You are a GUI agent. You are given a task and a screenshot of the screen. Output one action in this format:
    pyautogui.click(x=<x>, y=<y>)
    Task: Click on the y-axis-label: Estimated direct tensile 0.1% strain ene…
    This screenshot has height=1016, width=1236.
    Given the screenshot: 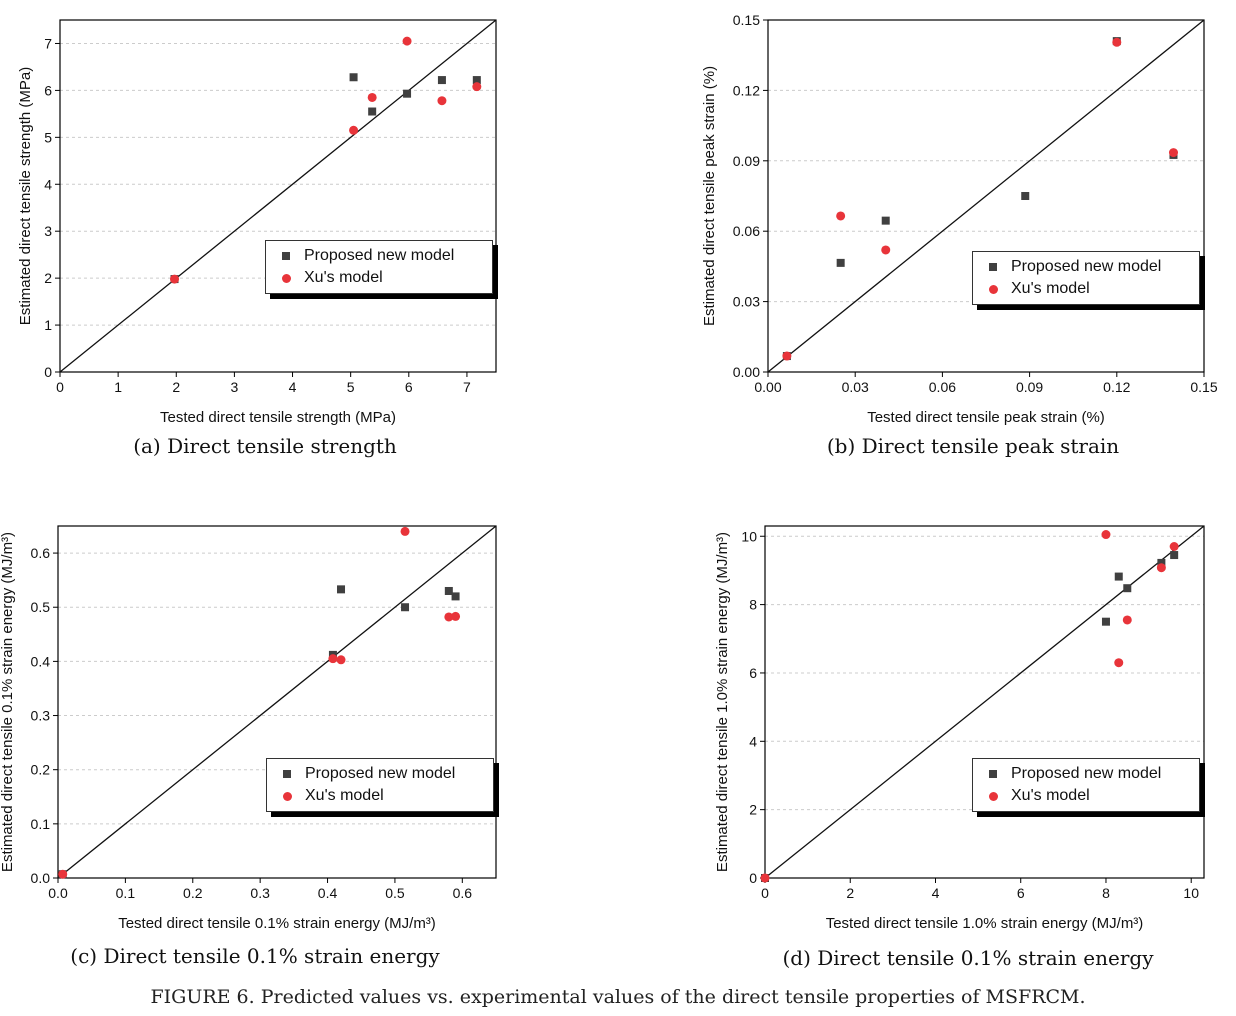 What is the action you would take?
    pyautogui.click(x=8, y=702)
    